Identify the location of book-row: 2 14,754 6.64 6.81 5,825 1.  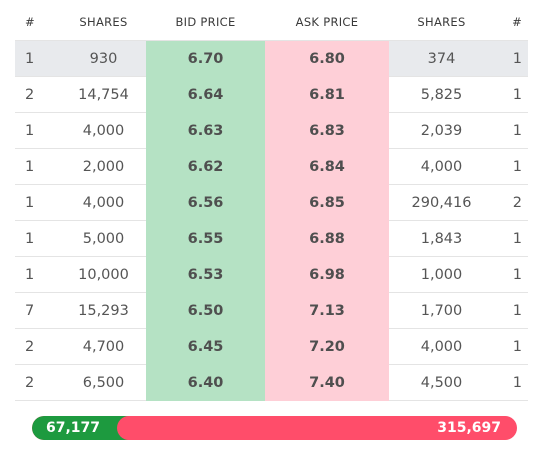
(271, 94).